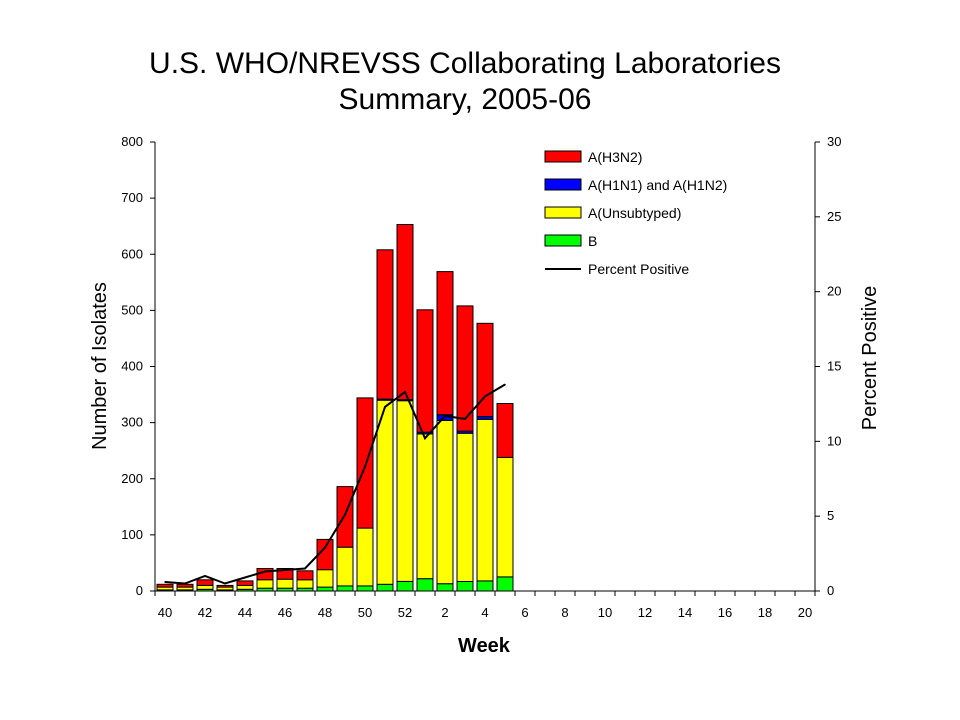 The height and width of the screenshot is (720, 960). I want to click on bar-segment-a-unsubtyped--2, so click(445, 502).